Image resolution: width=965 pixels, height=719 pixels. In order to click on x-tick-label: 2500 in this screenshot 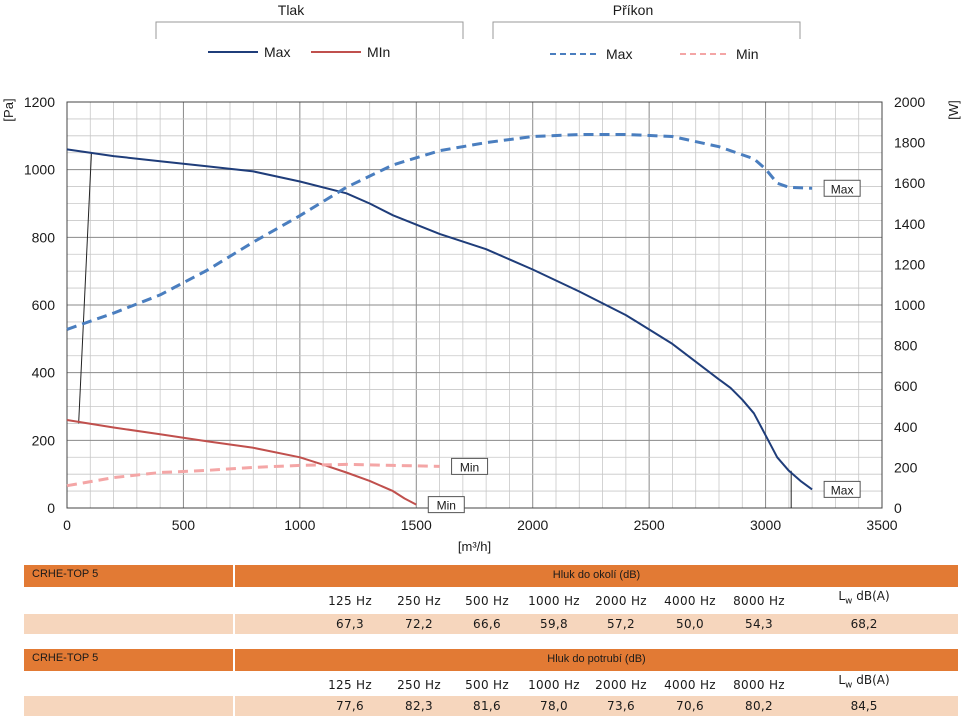, I will do `click(649, 525)`.